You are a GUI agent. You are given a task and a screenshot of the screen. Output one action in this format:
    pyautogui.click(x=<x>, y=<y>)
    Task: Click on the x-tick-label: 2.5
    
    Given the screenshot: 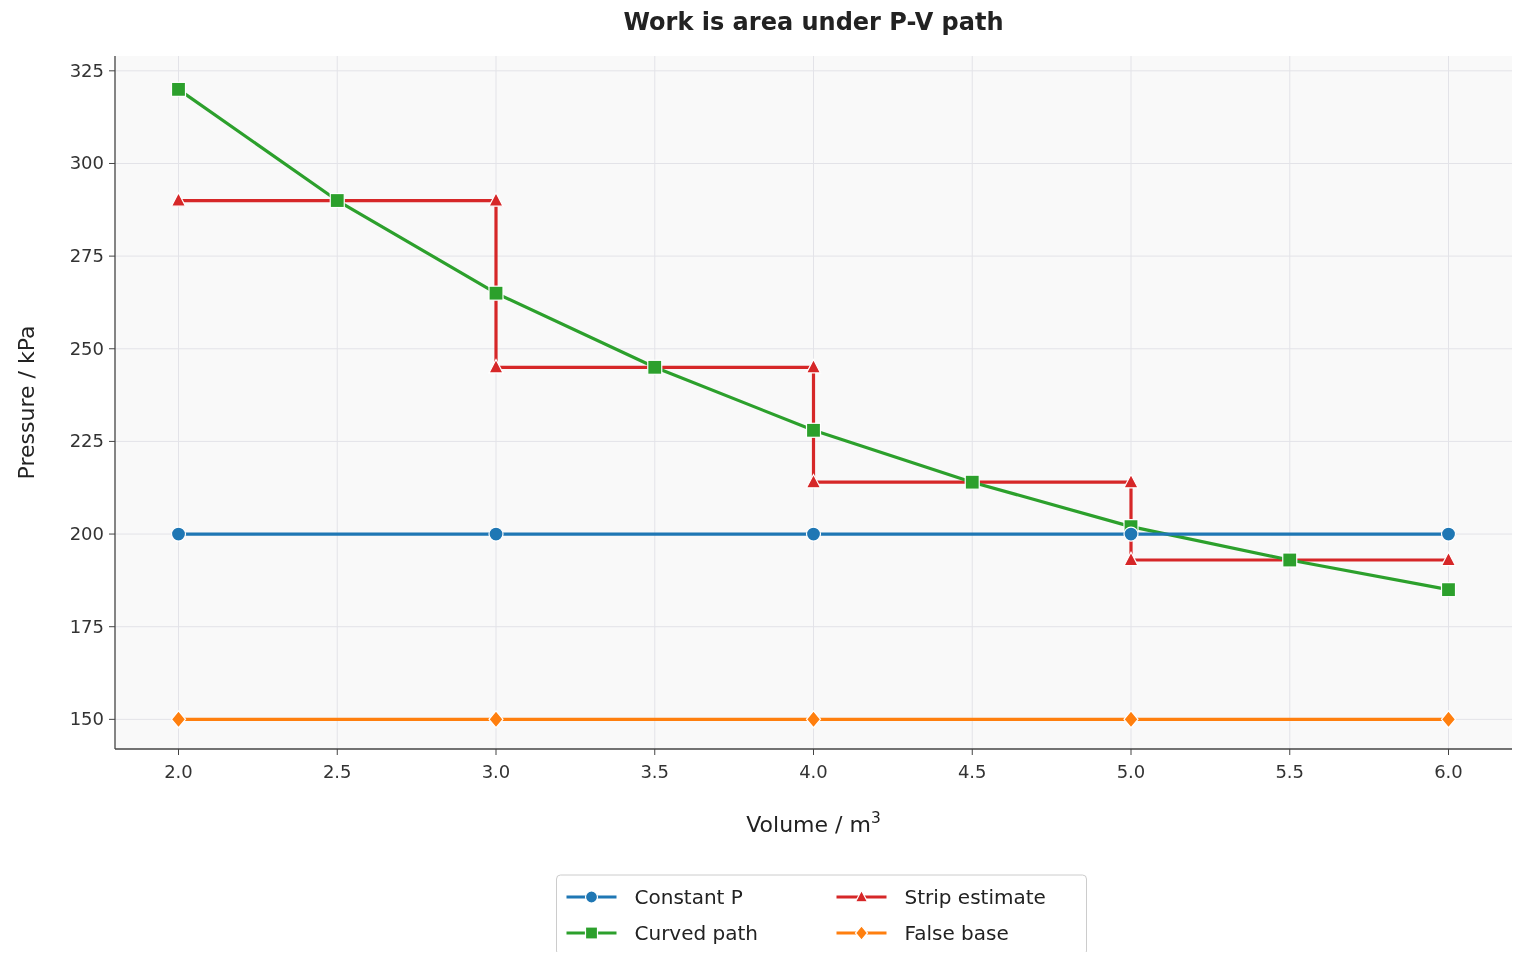 What is the action you would take?
    pyautogui.click(x=337, y=771)
    